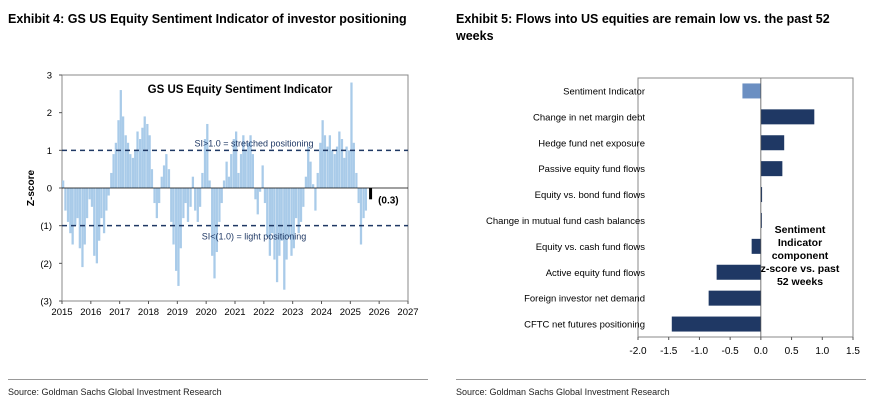 The width and height of the screenshot is (890, 401). What do you see at coordinates (234, 312) in the screenshot?
I see `x-tick-label: 2021` at bounding box center [234, 312].